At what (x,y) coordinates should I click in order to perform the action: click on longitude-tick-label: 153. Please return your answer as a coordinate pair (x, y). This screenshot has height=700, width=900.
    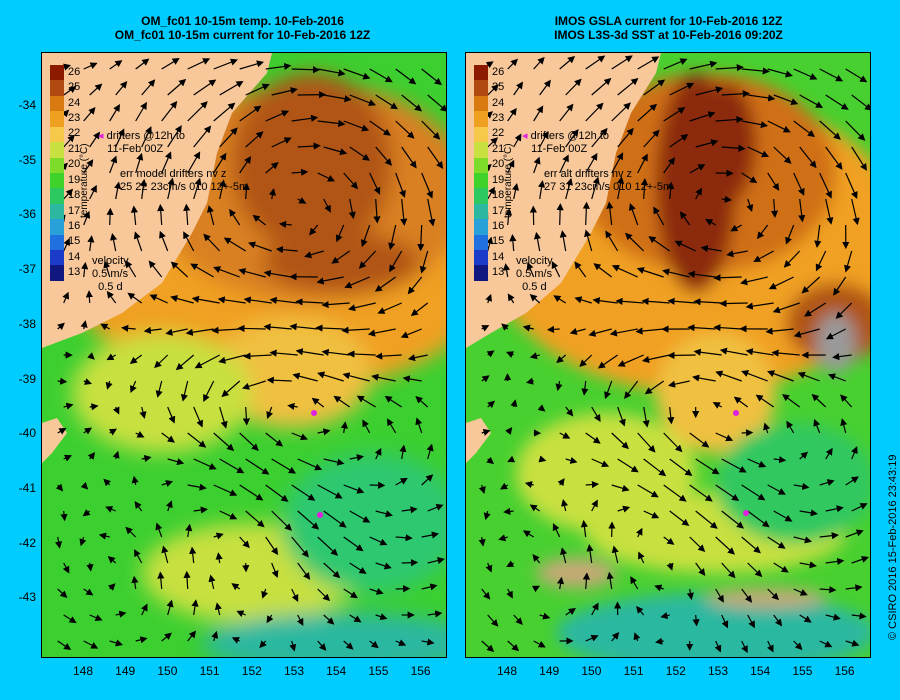
    Looking at the image, I should click on (718, 671).